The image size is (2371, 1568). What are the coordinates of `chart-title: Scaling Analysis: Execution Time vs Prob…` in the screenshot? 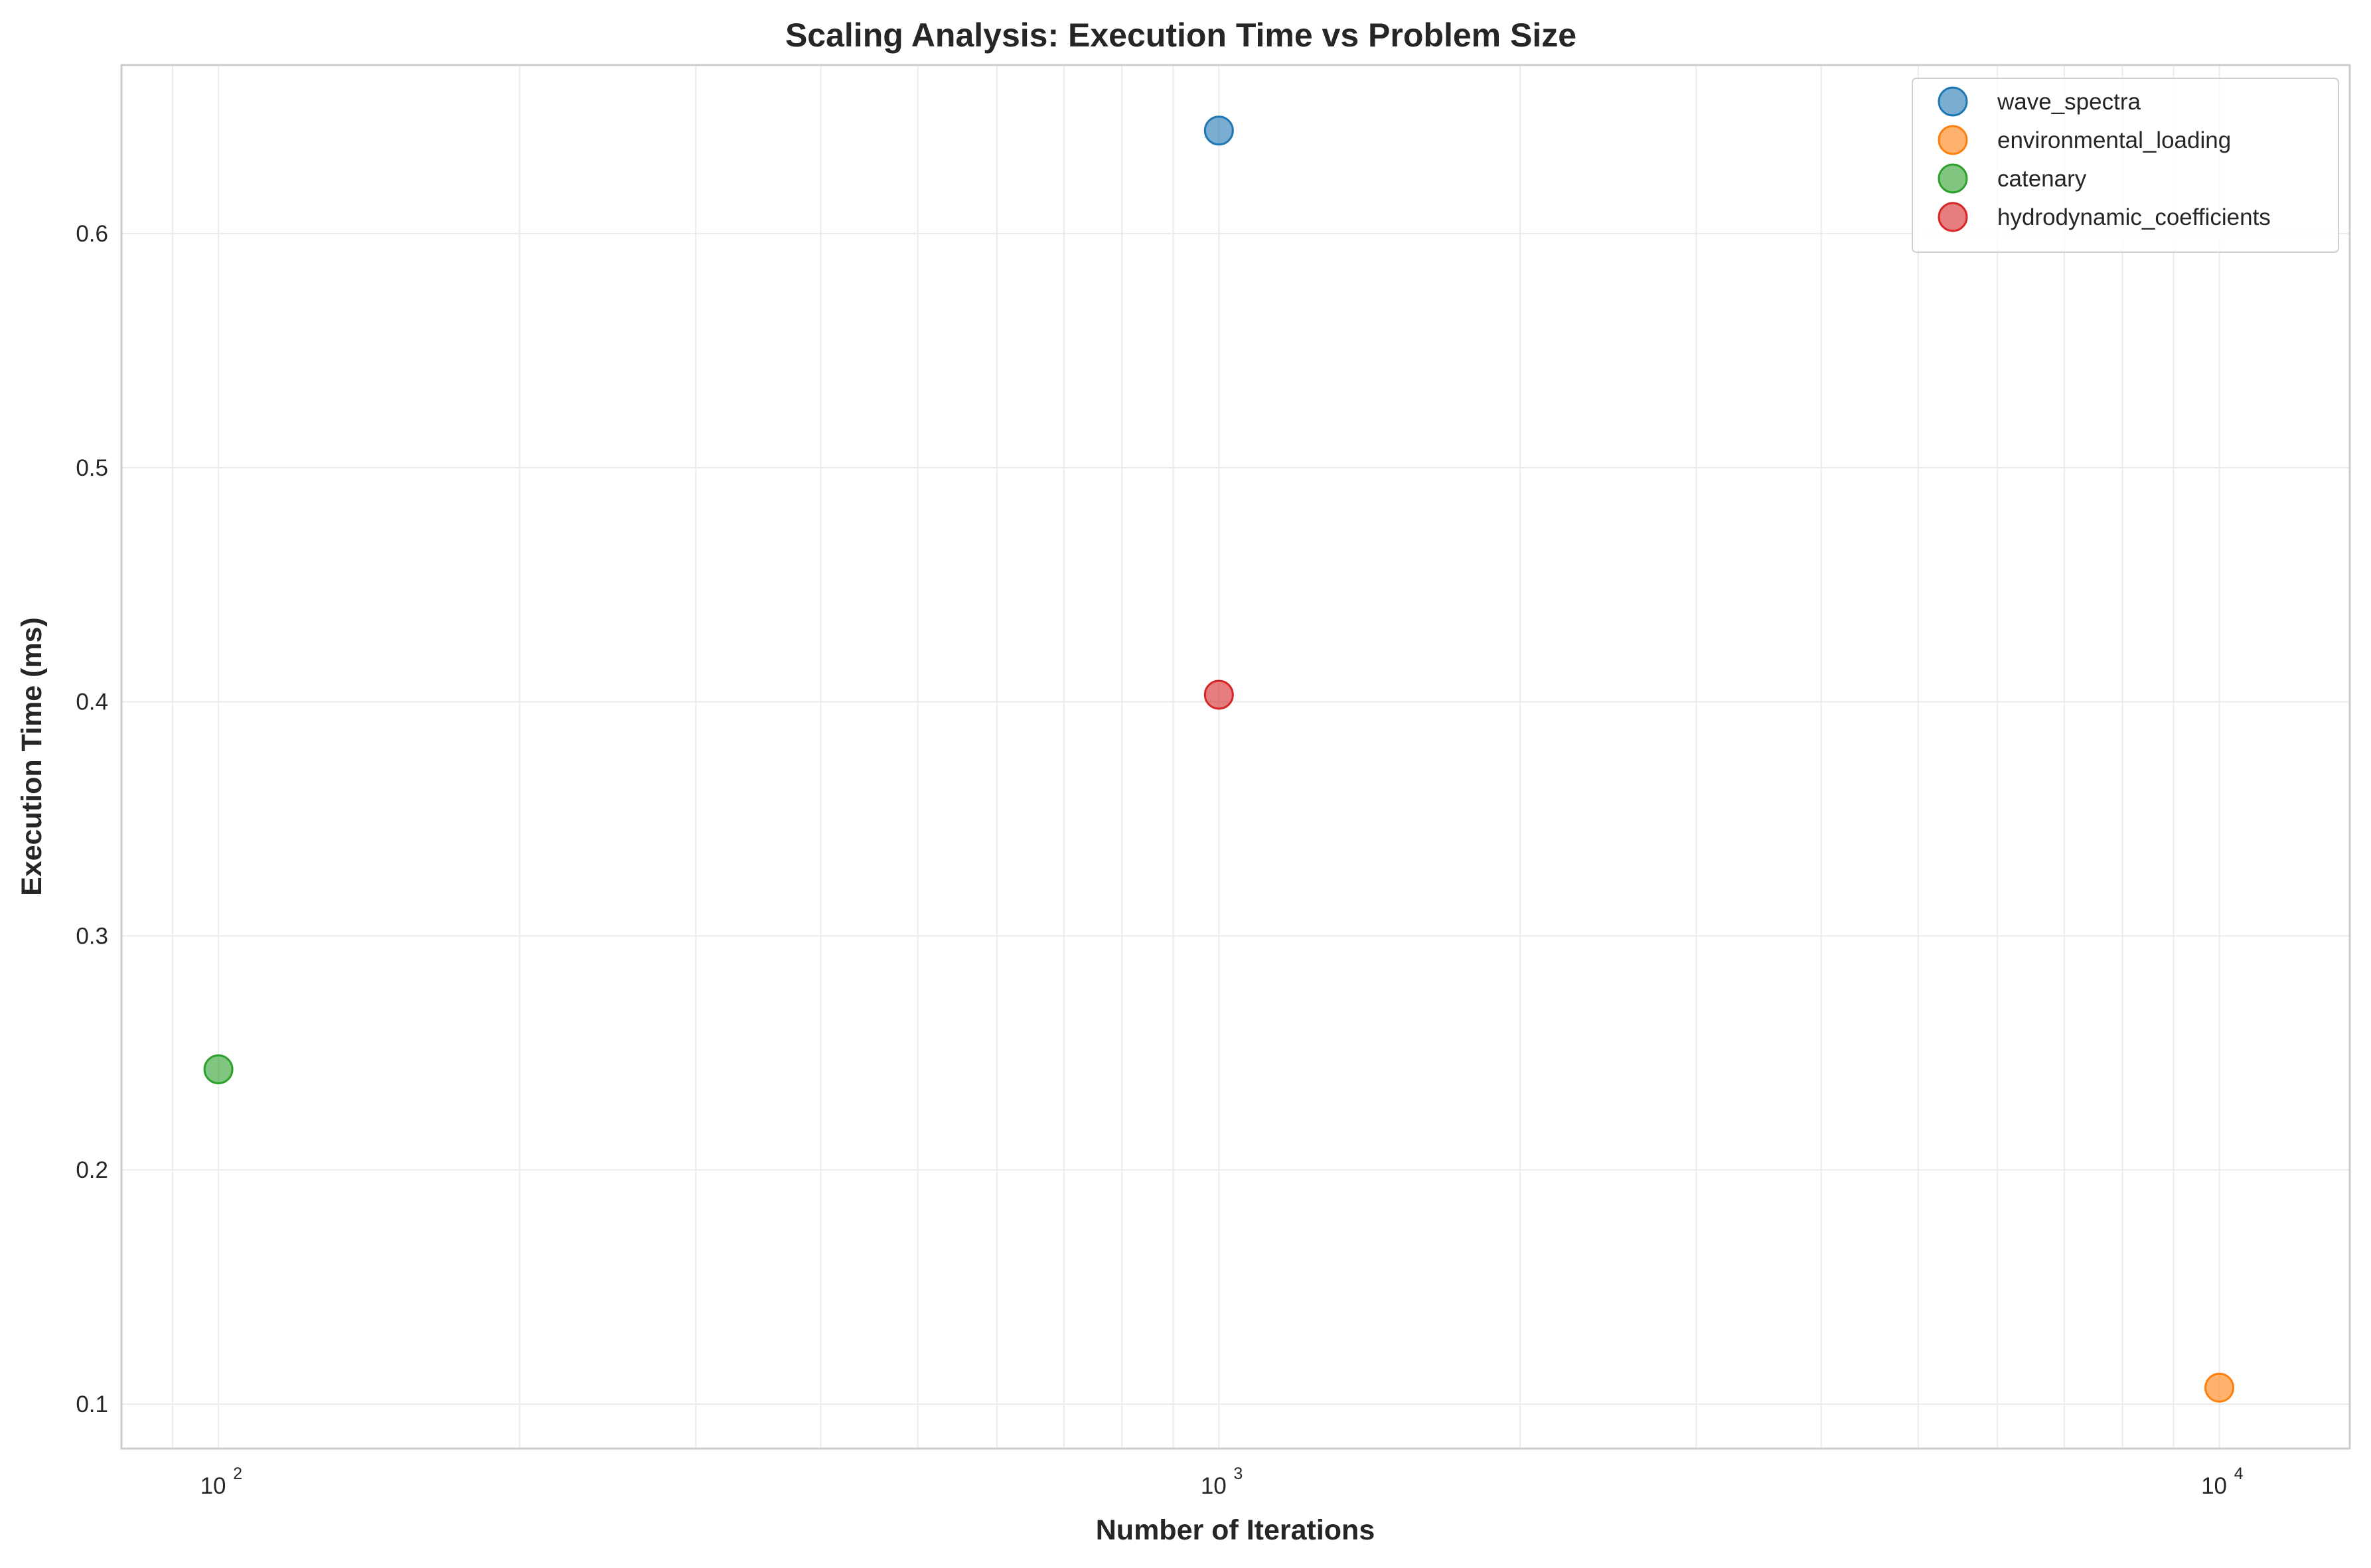 It's located at (1180, 35).